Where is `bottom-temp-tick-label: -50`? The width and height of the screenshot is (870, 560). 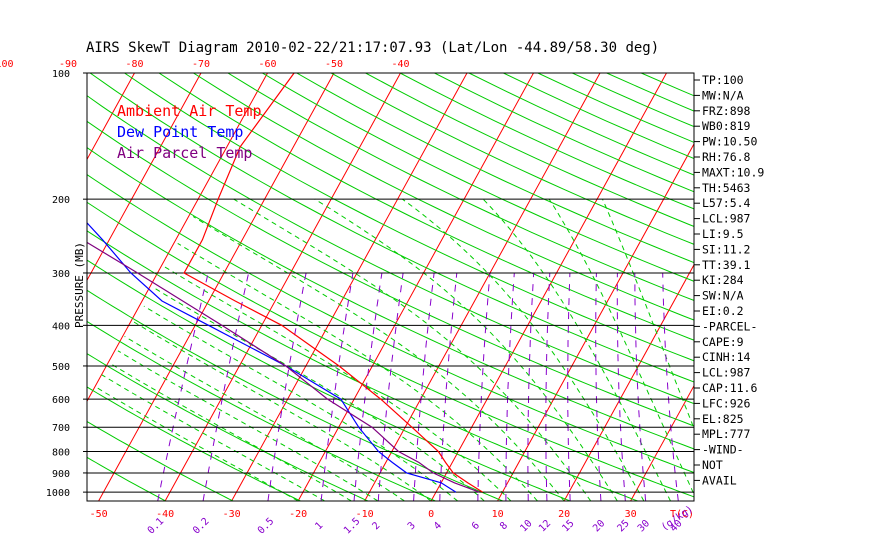 bottom-temp-tick-label: -50 is located at coordinates (99, 514).